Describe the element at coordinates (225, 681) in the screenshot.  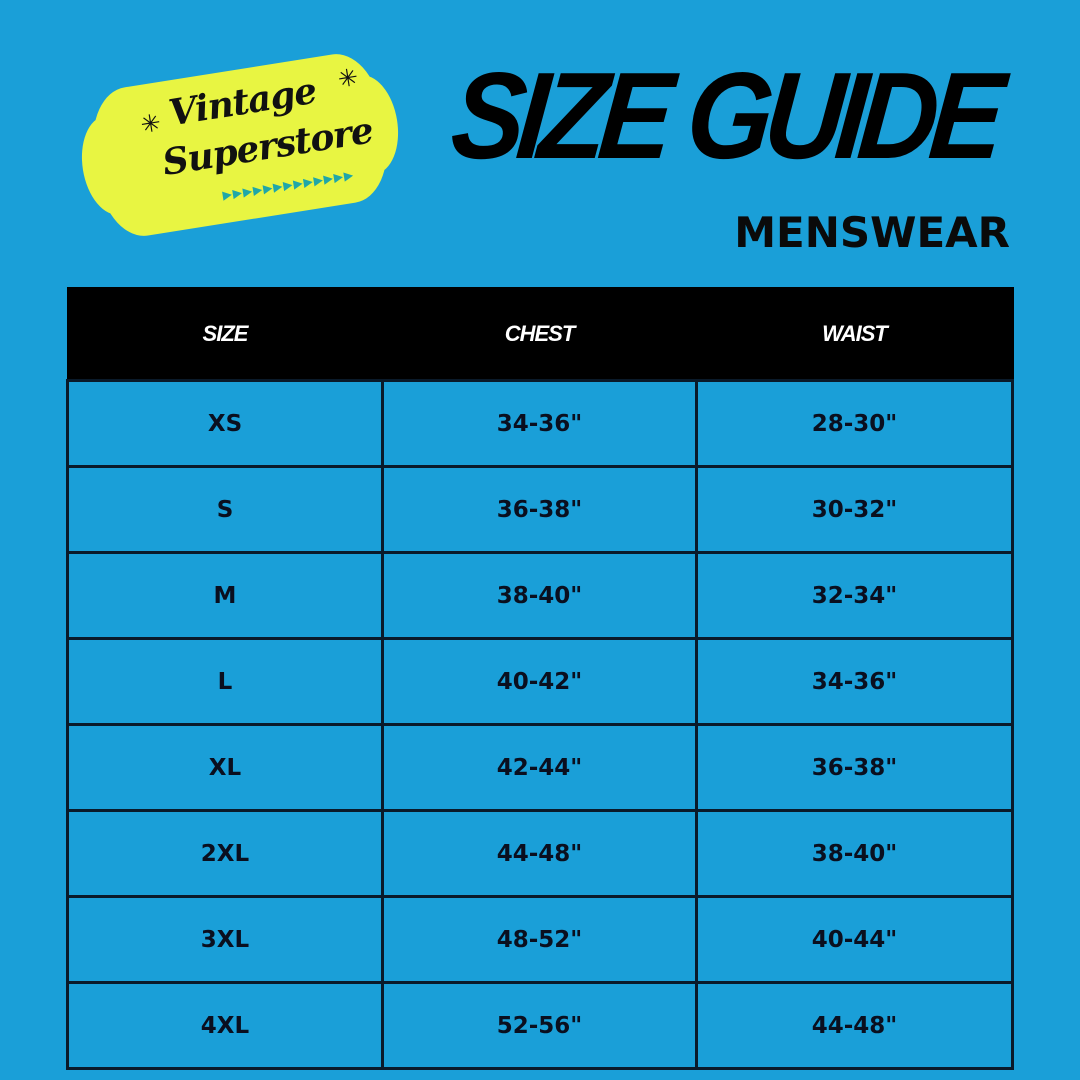
I see `size-cell: L` at that location.